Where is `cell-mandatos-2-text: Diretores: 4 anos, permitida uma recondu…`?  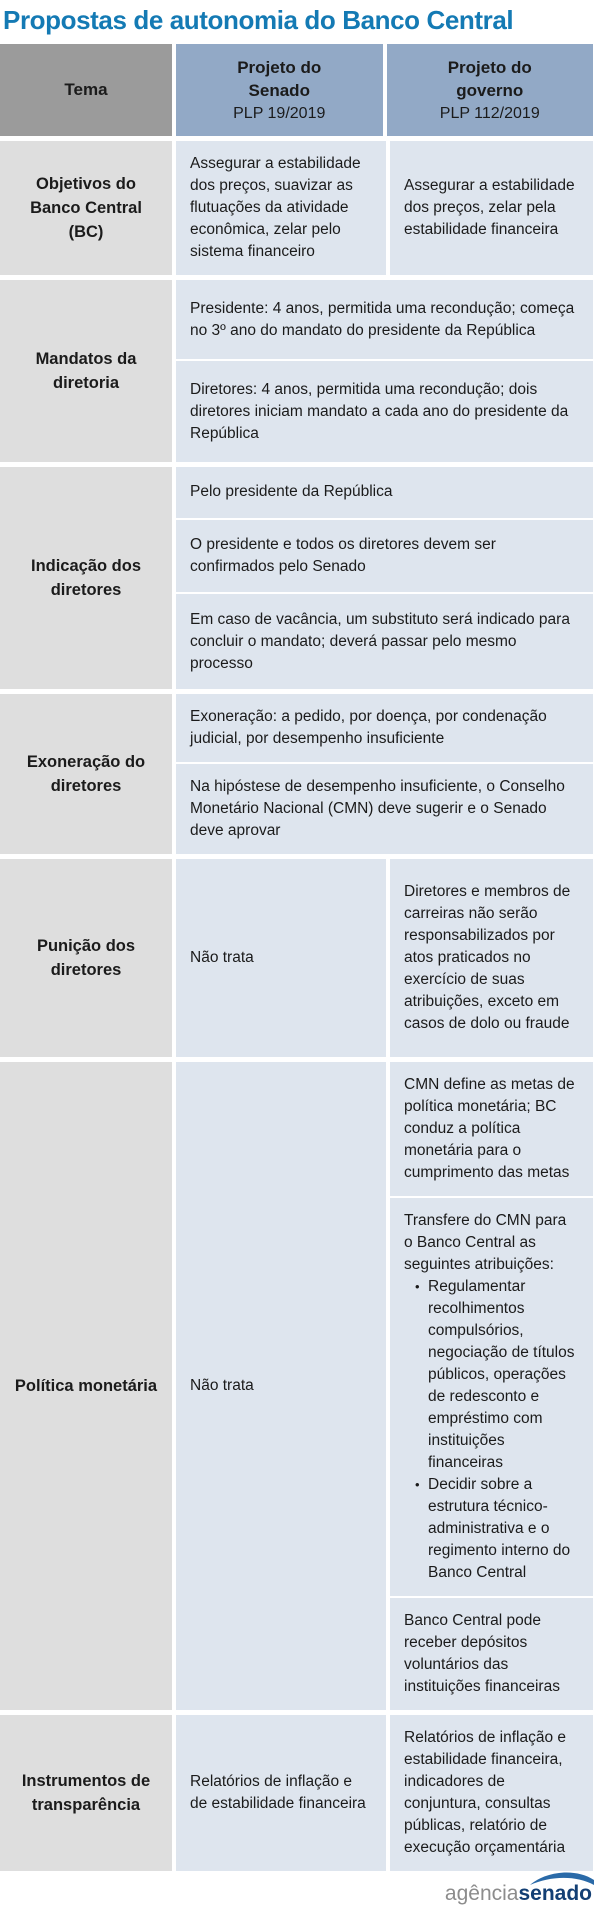 cell-mandatos-2-text: Diretores: 4 anos, permitida uma recondu… is located at coordinates (379, 411).